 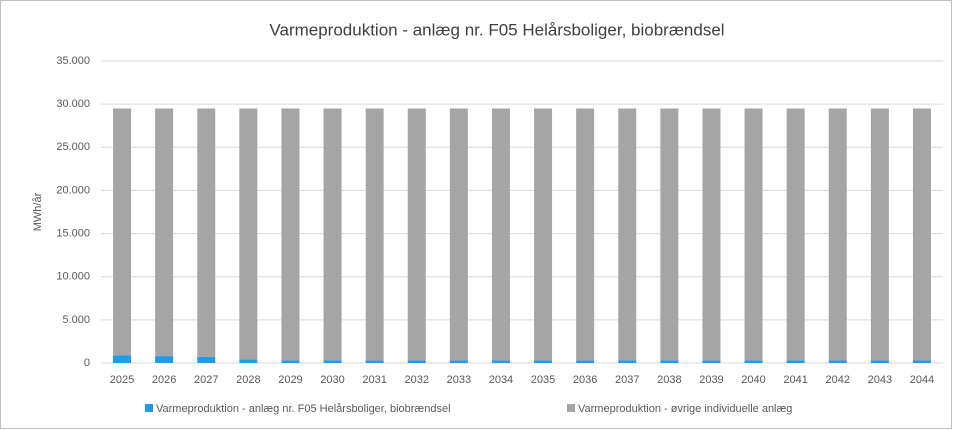 I want to click on y-tick-label: 15.000, so click(x=73, y=233).